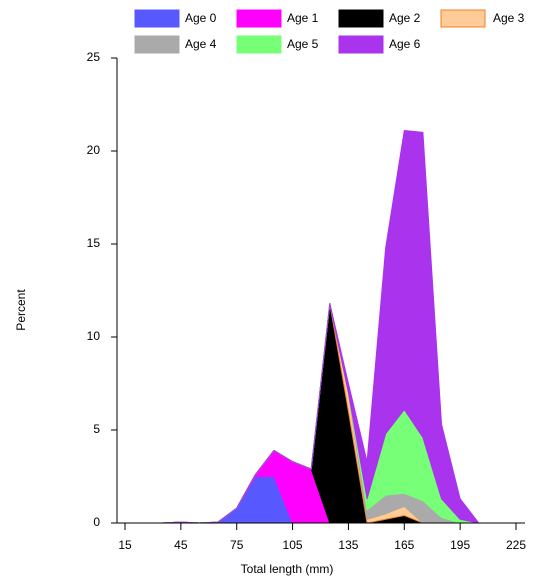 This screenshot has width=533, height=580. What do you see at coordinates (405, 44) in the screenshot?
I see `legend-label: Age 6` at bounding box center [405, 44].